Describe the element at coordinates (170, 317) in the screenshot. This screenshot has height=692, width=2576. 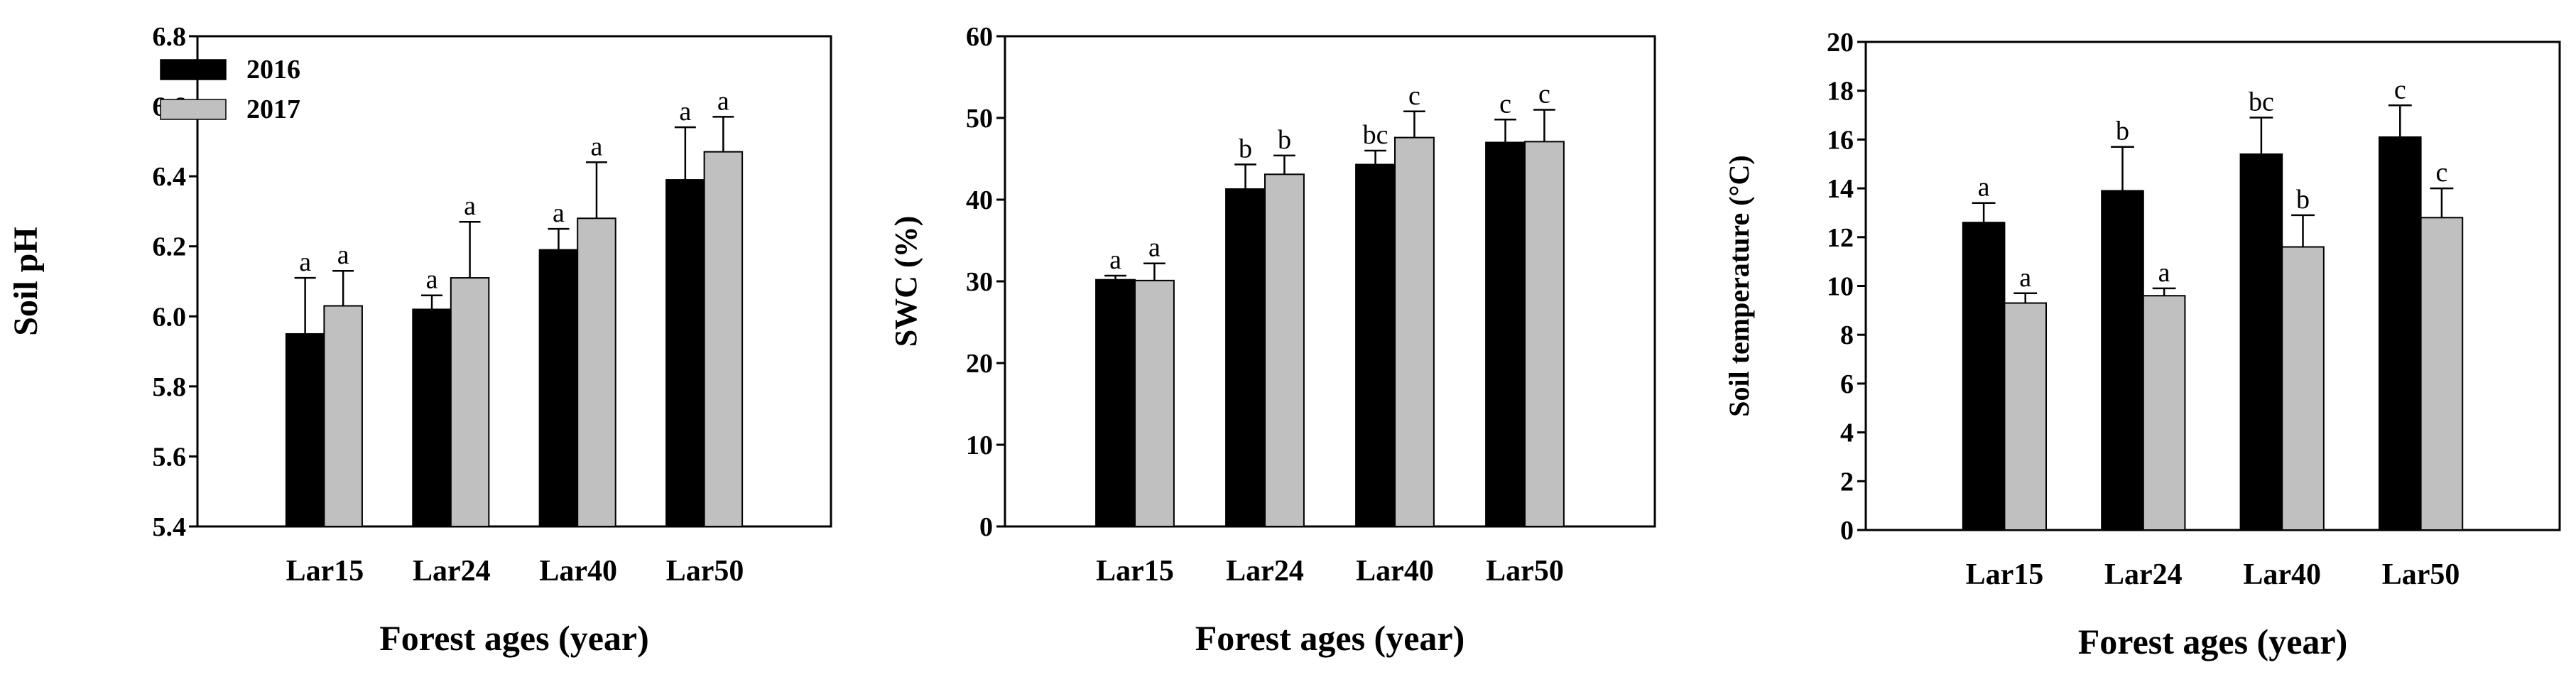
I see `y-tick-label: 6.0` at that location.